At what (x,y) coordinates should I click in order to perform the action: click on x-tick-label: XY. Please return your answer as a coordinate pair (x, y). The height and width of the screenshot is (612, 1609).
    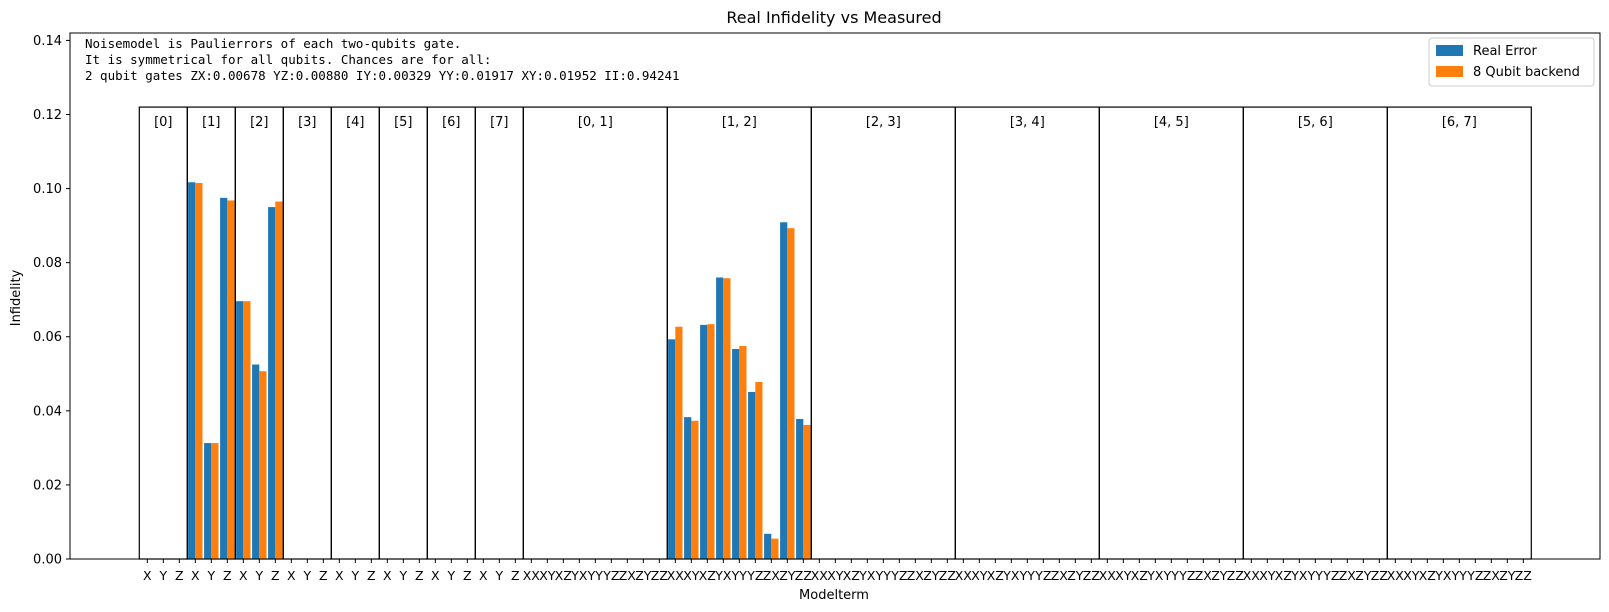
    Looking at the image, I should click on (1267, 575).